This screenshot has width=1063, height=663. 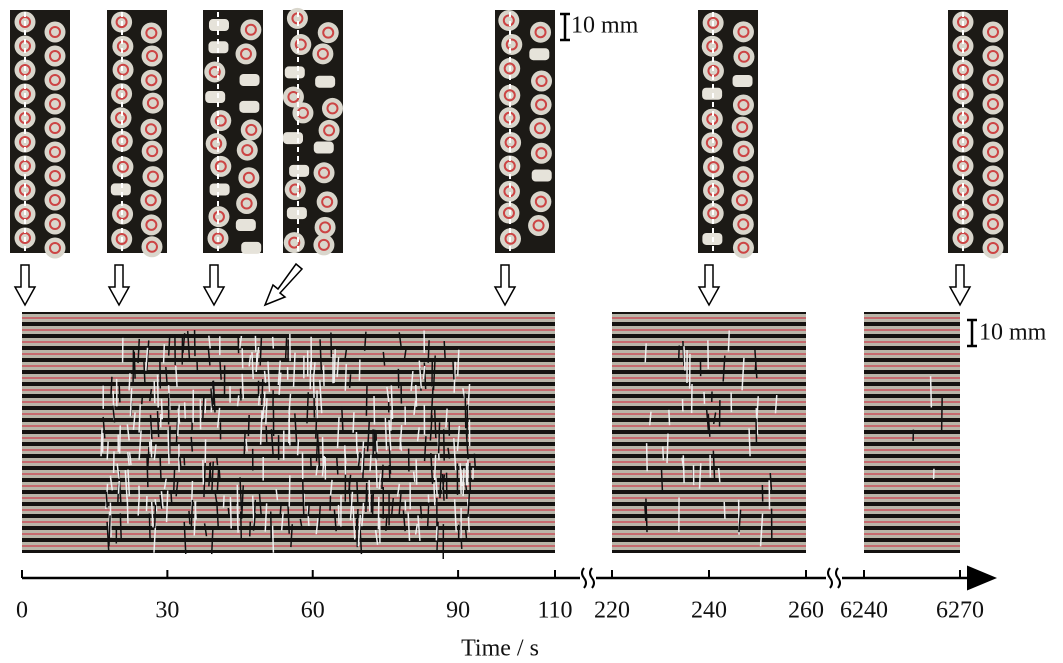 I want to click on ticks: 0 30 60 90 110 220 240 260 6240 6270, so click(x=500, y=597).